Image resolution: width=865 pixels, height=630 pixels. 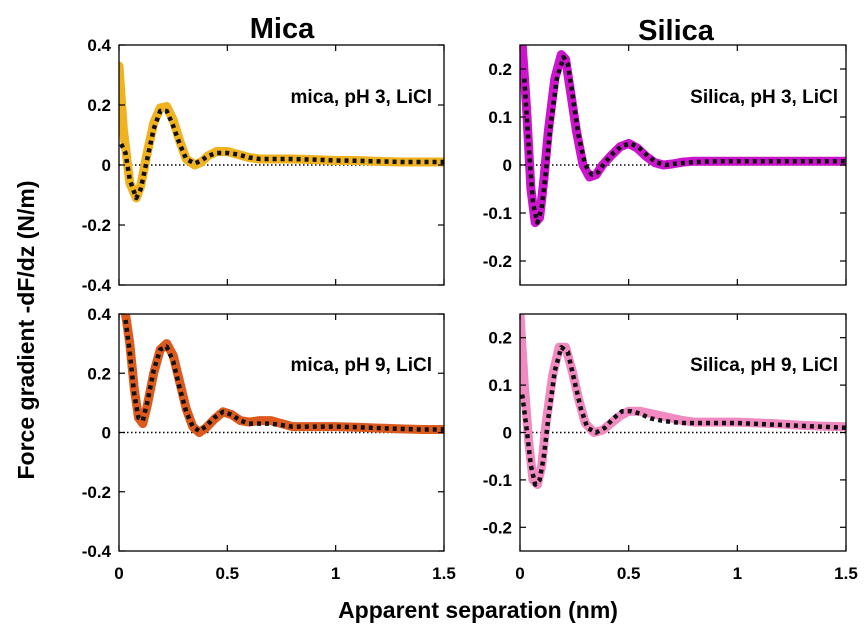 What do you see at coordinates (676, 31) in the screenshot?
I see `column-title-silica: Silica` at bounding box center [676, 31].